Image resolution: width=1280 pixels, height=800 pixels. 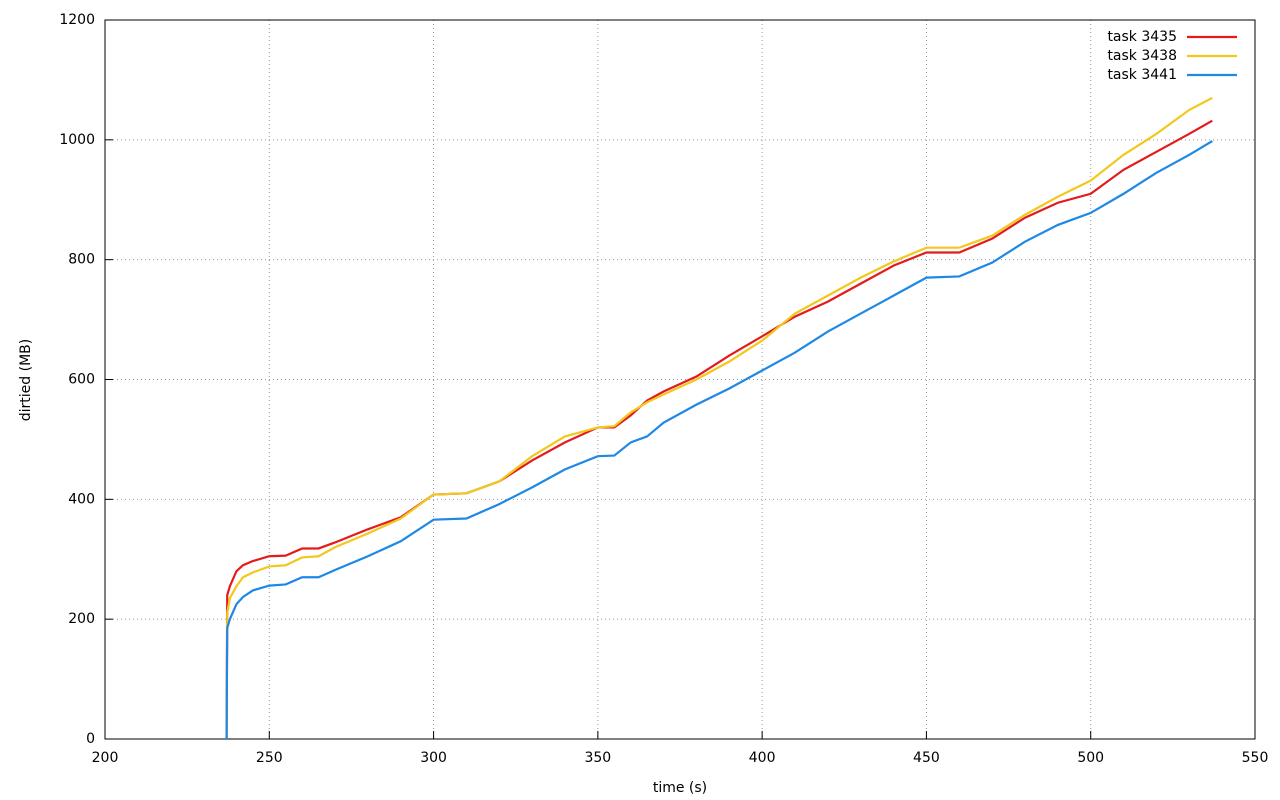 What do you see at coordinates (1090, 758) in the screenshot?
I see `x-tick-label: 500` at bounding box center [1090, 758].